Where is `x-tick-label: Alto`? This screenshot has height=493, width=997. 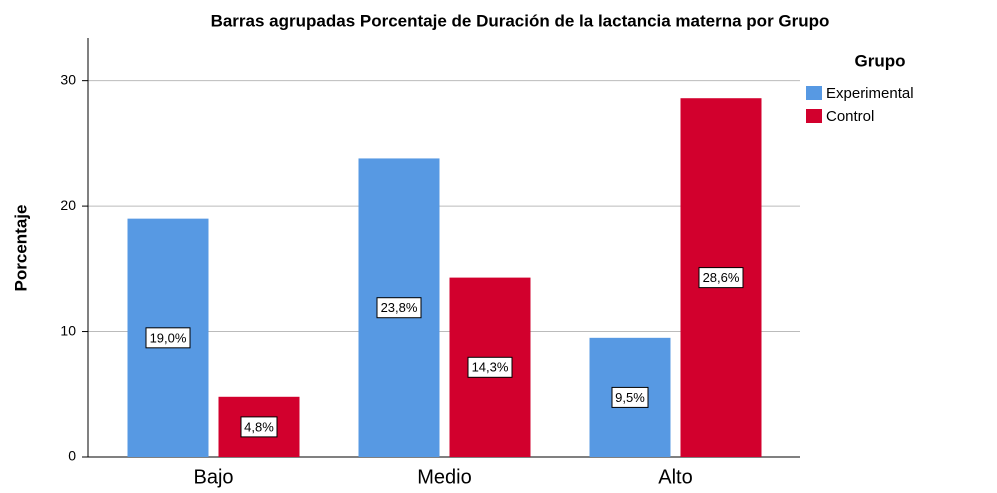 x-tick-label: Alto is located at coordinates (675, 477).